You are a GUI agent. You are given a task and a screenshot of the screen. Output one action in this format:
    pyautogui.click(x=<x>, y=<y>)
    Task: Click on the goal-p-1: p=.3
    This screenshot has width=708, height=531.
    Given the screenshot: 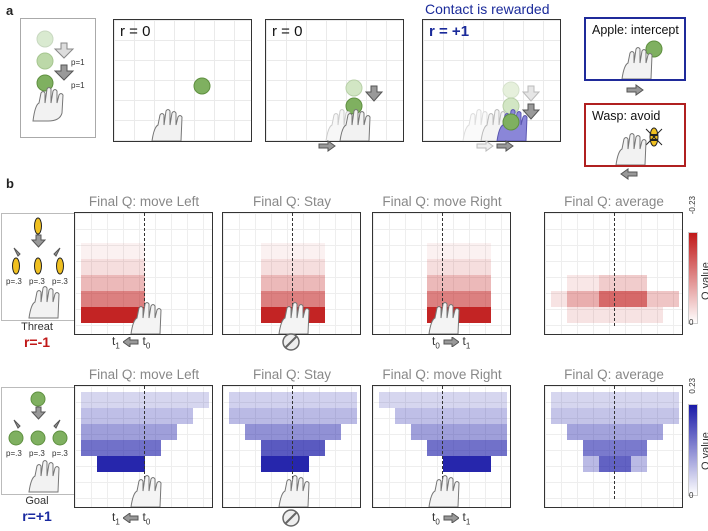 What is the action you would take?
    pyautogui.click(x=14, y=453)
    